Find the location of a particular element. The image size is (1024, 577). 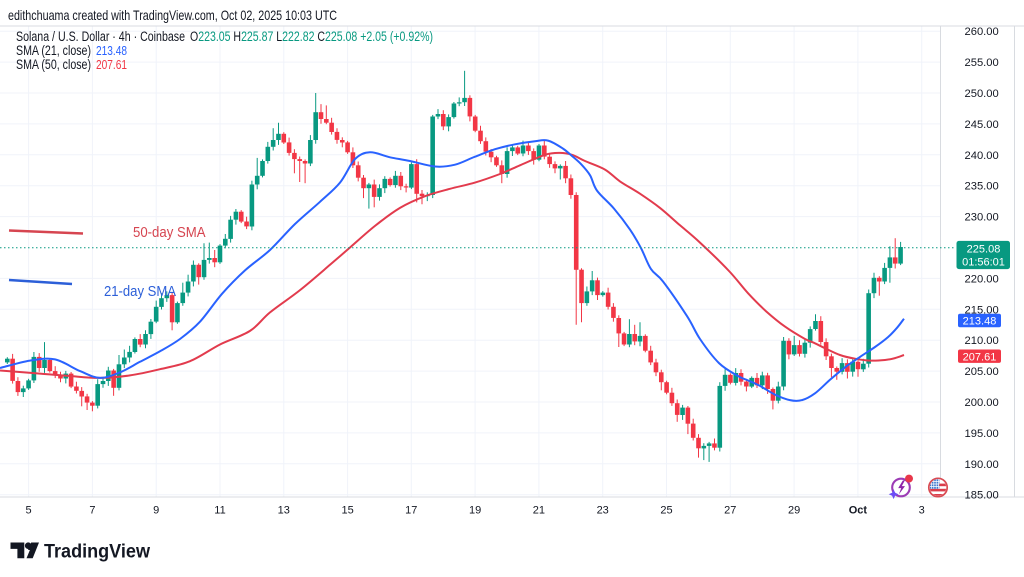

svg-text: 250.00 is located at coordinates (982, 94).